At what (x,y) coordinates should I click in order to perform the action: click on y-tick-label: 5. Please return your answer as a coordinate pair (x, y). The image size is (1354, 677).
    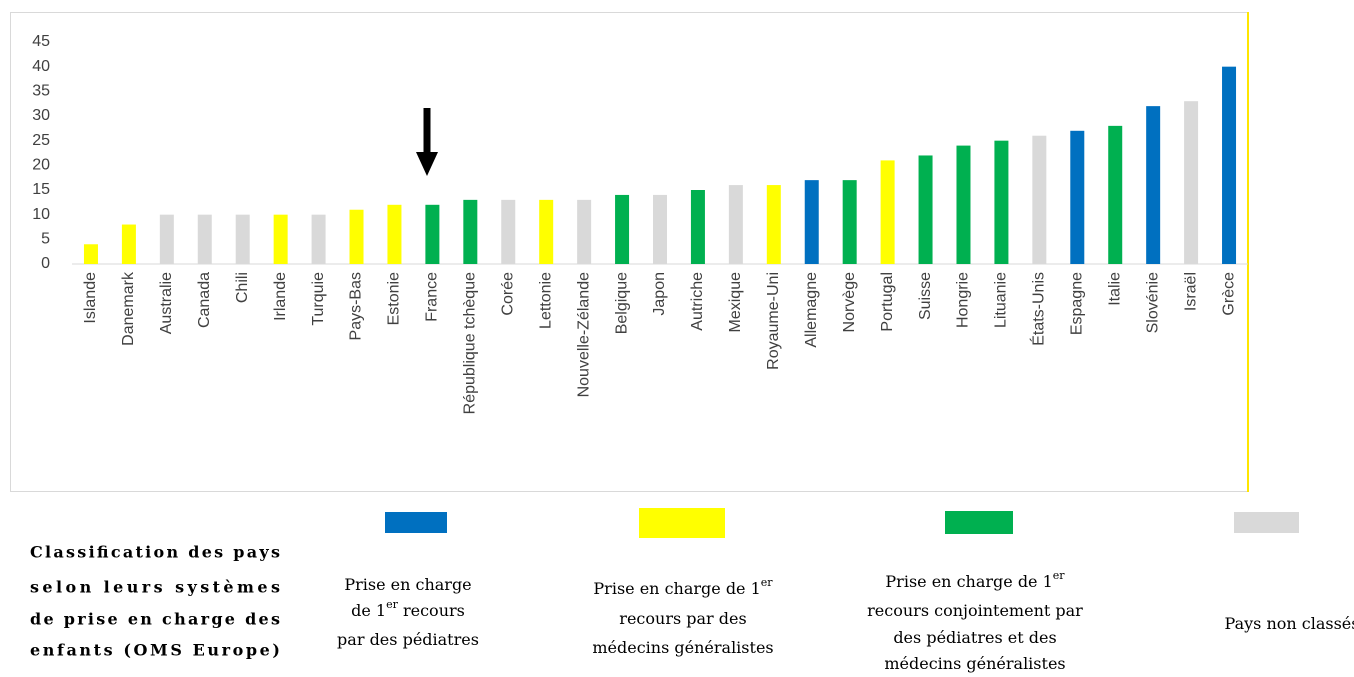
    Looking at the image, I should click on (45, 239).